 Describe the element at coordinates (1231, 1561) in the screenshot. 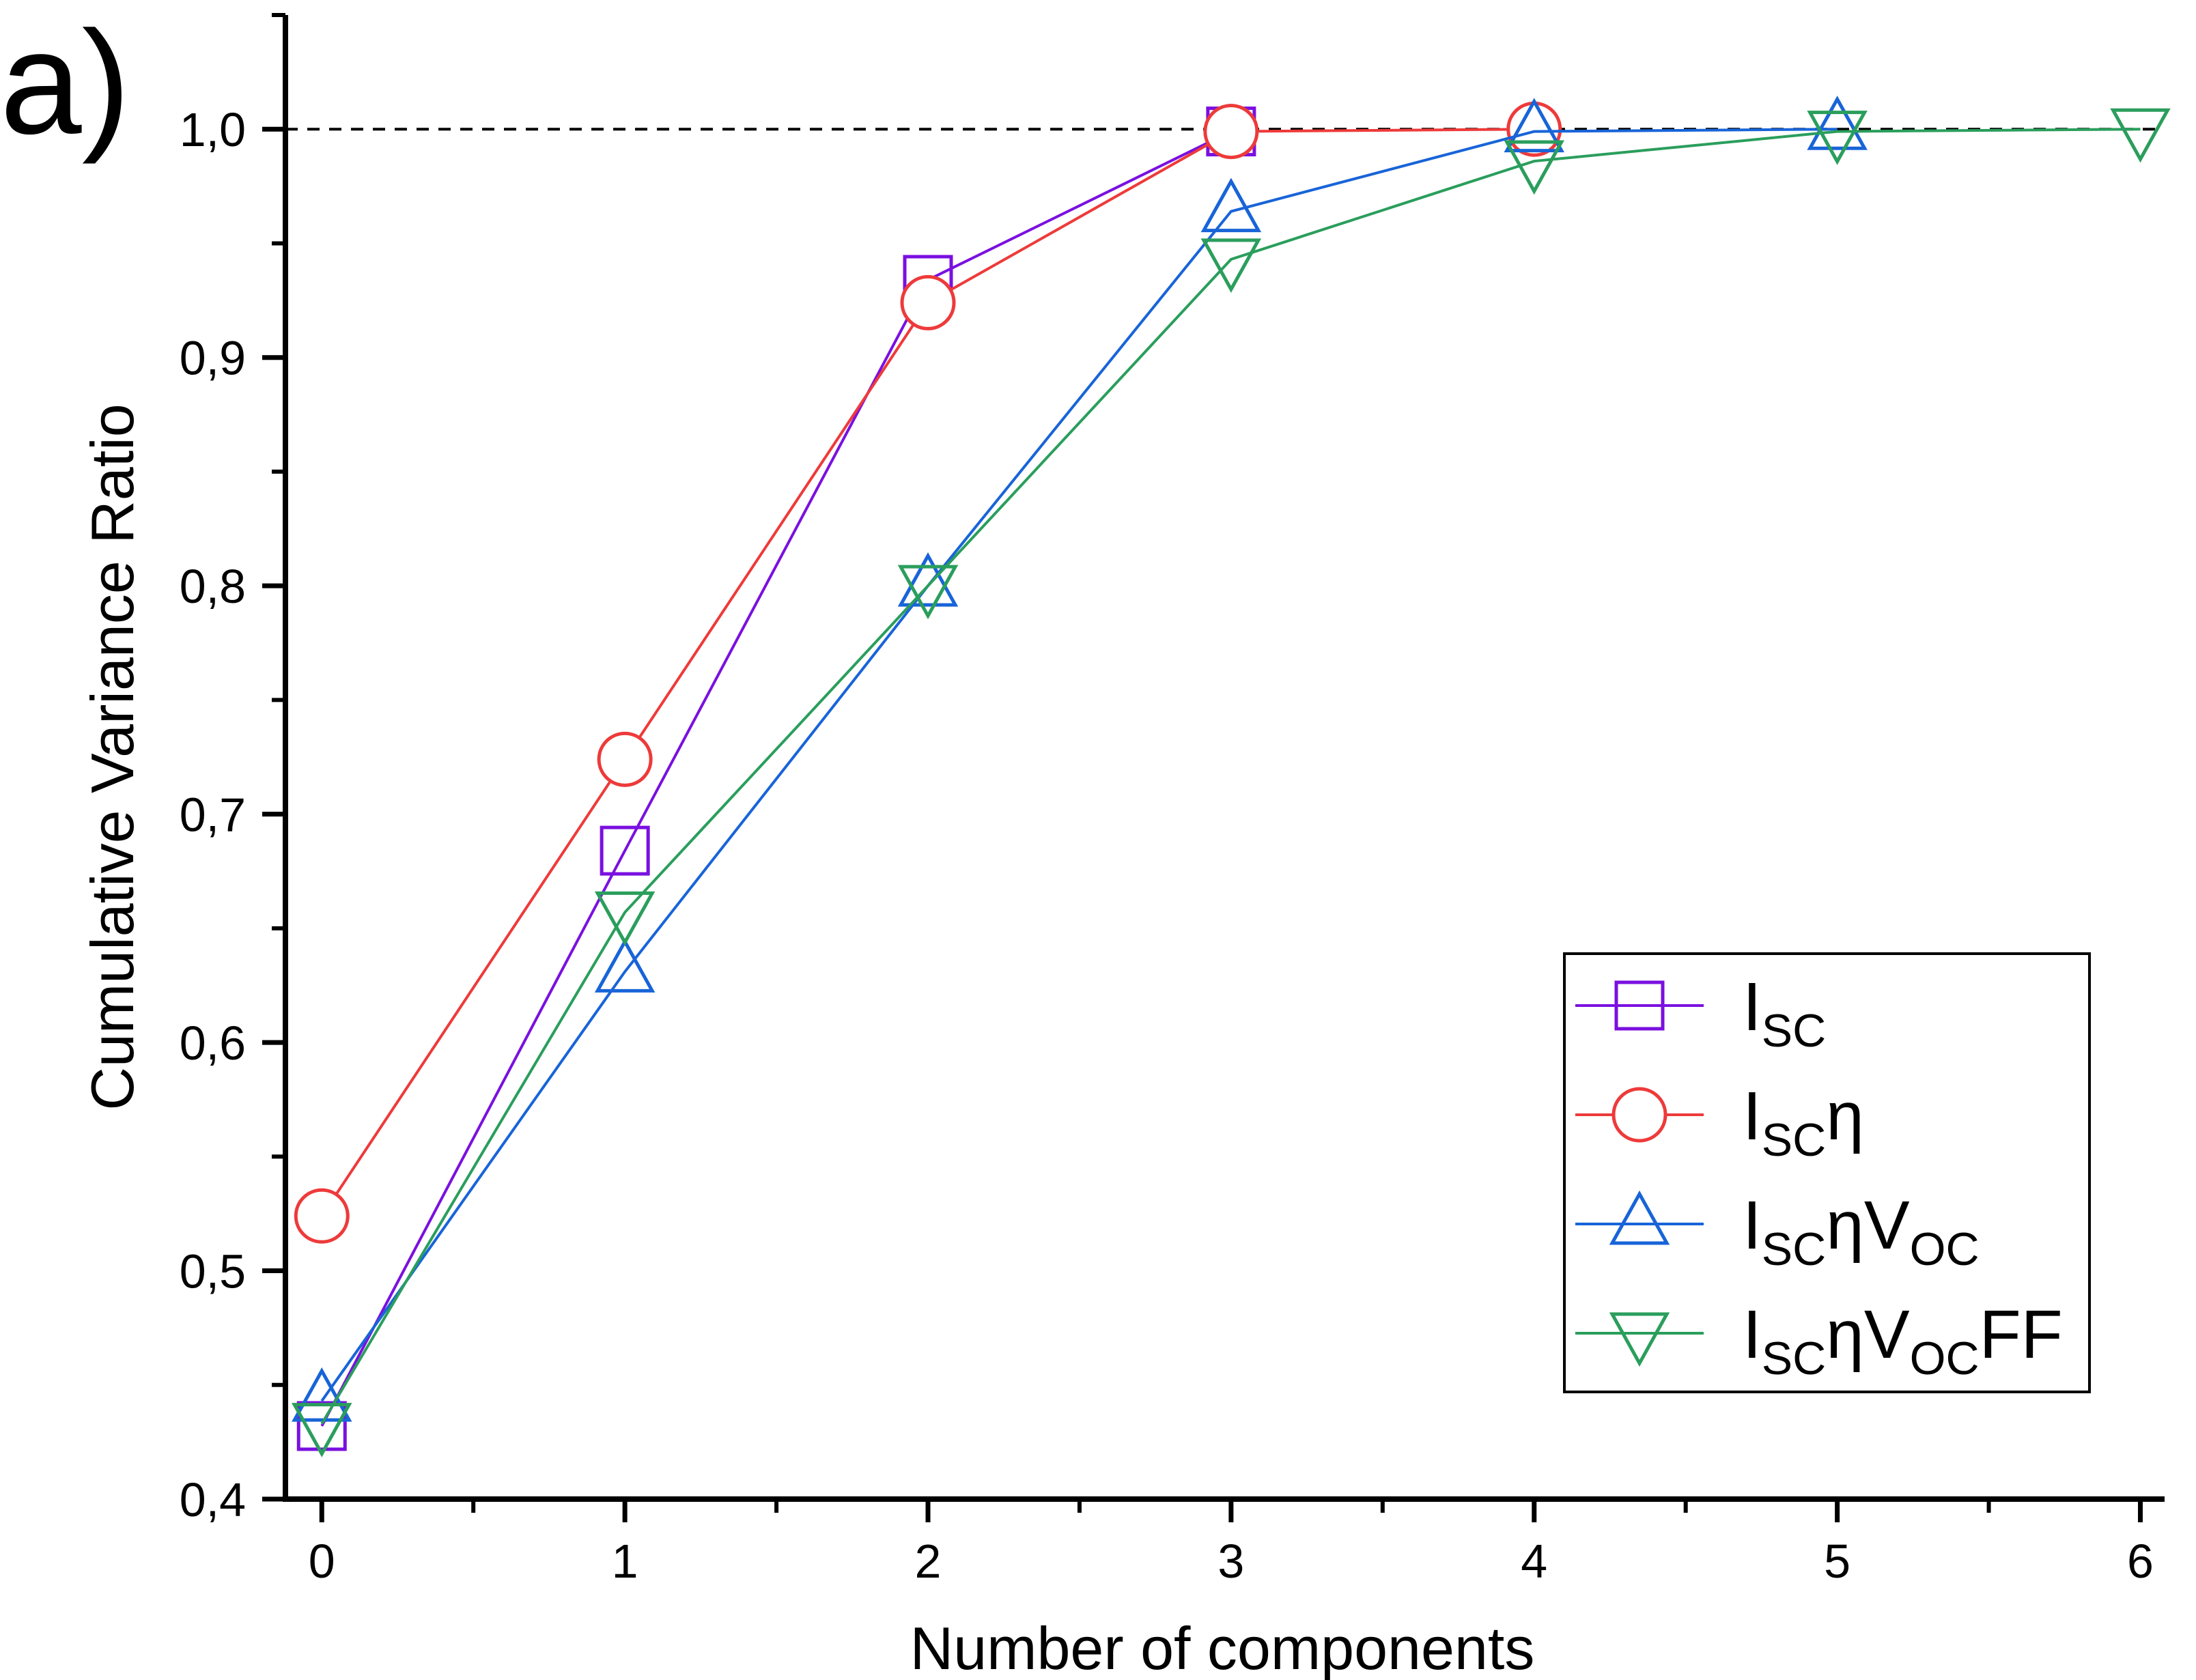

I see `x-tick-label: 3` at that location.